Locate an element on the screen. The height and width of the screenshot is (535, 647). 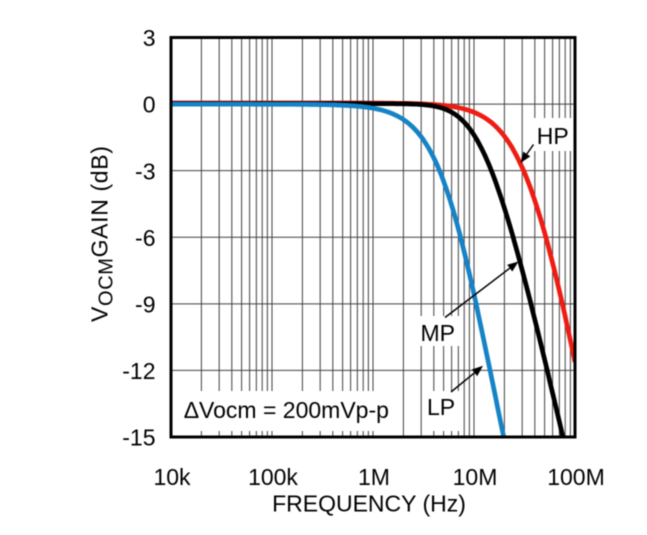
svg-text: 0 is located at coordinates (149, 105).